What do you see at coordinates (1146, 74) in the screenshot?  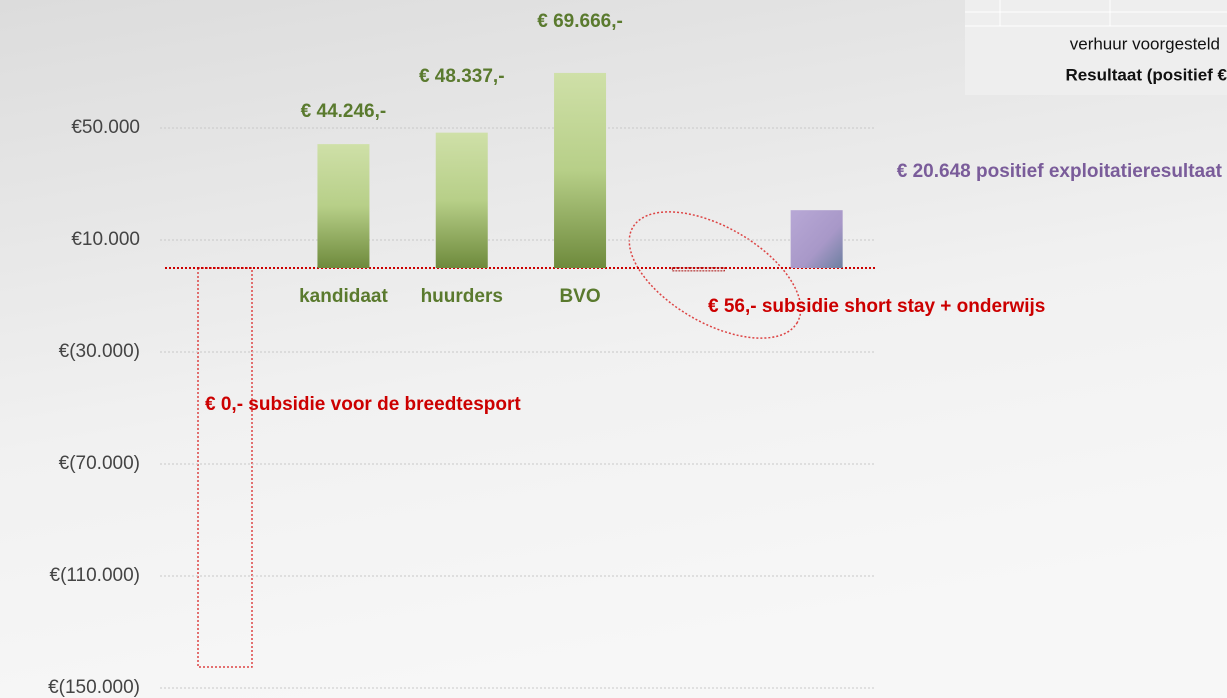 I see `legend-entry: Resultaat (positief €` at bounding box center [1146, 74].